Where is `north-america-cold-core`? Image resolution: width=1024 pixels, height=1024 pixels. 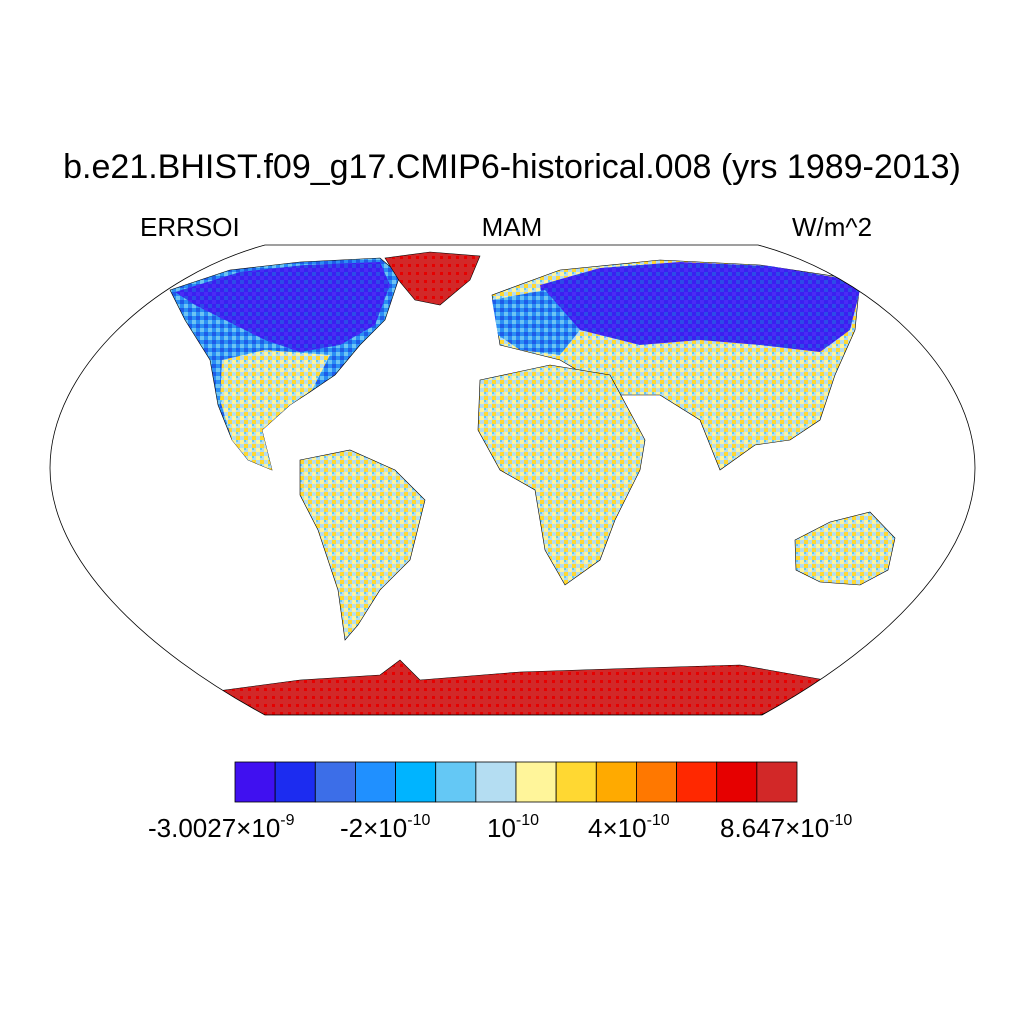 north-america-cold-core is located at coordinates (282, 307).